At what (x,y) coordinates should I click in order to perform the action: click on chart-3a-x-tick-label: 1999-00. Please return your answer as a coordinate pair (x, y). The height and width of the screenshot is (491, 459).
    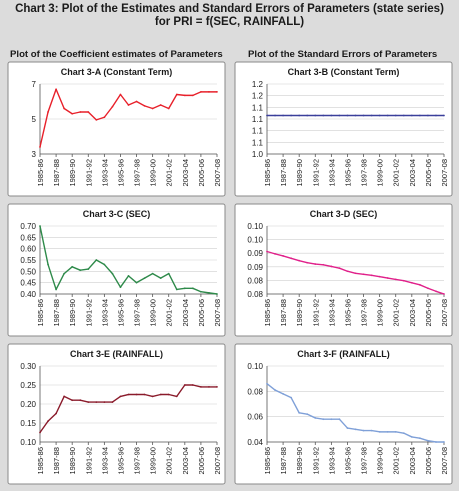
    Looking at the image, I should click on (153, 173).